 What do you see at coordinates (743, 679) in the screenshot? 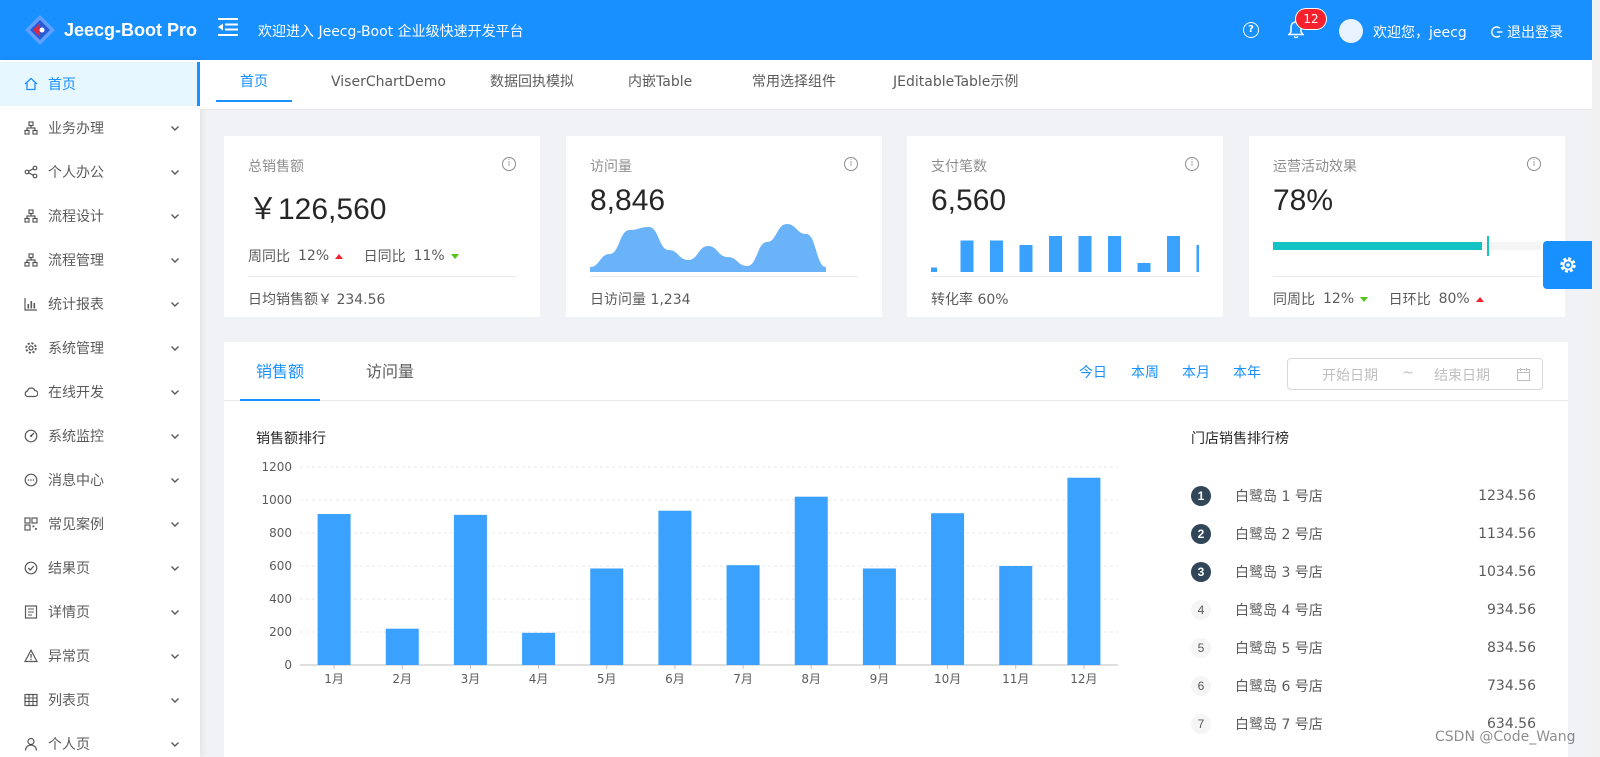
I see `x-tick-label: 7月` at bounding box center [743, 679].